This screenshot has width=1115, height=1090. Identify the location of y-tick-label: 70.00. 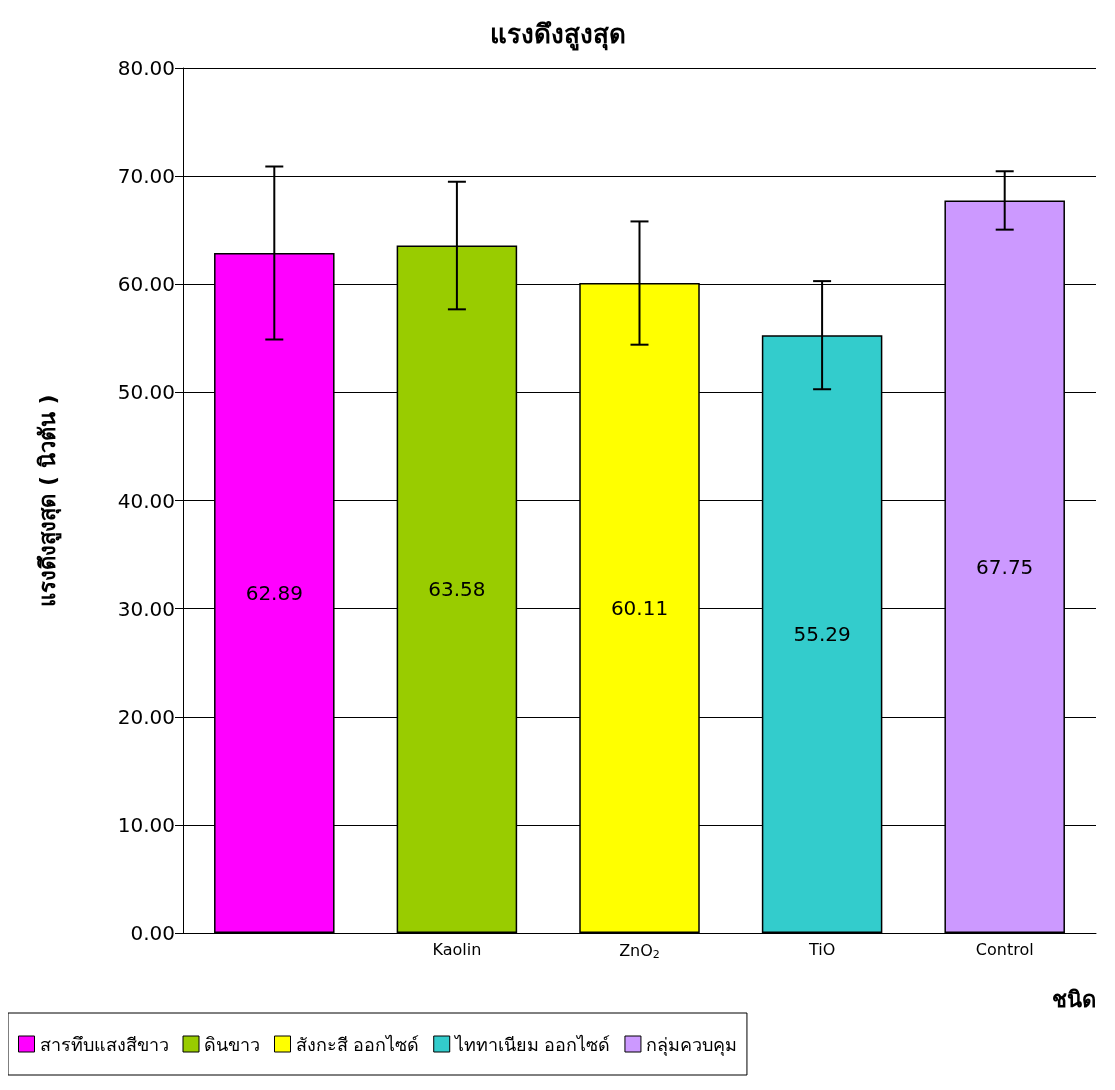
(146, 176).